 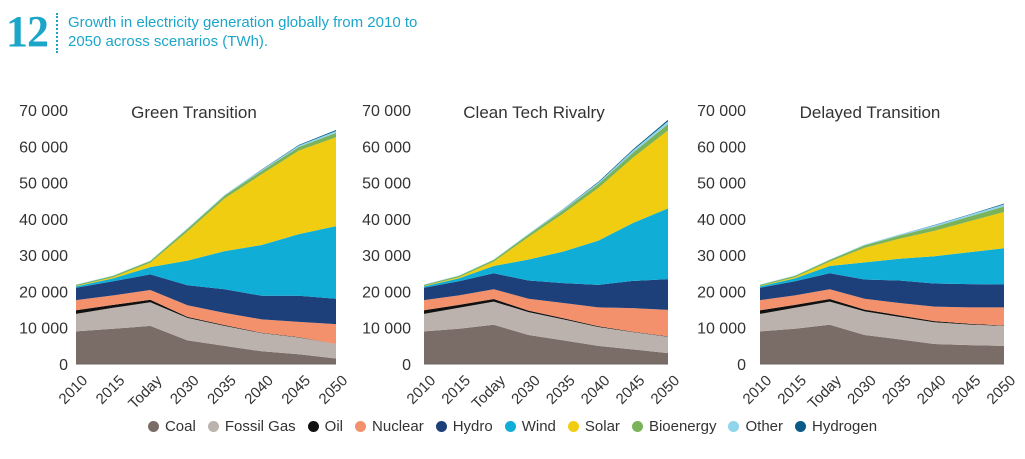 I want to click on legend-item-coal: Coal, so click(x=171, y=426).